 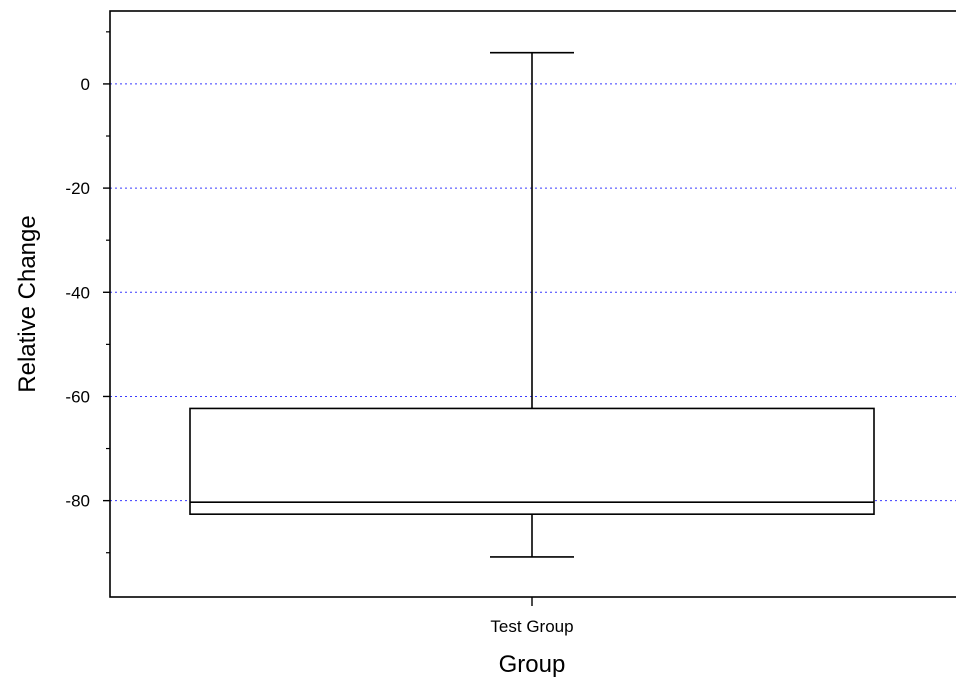 I want to click on y-tick-label: -60, so click(x=77, y=396).